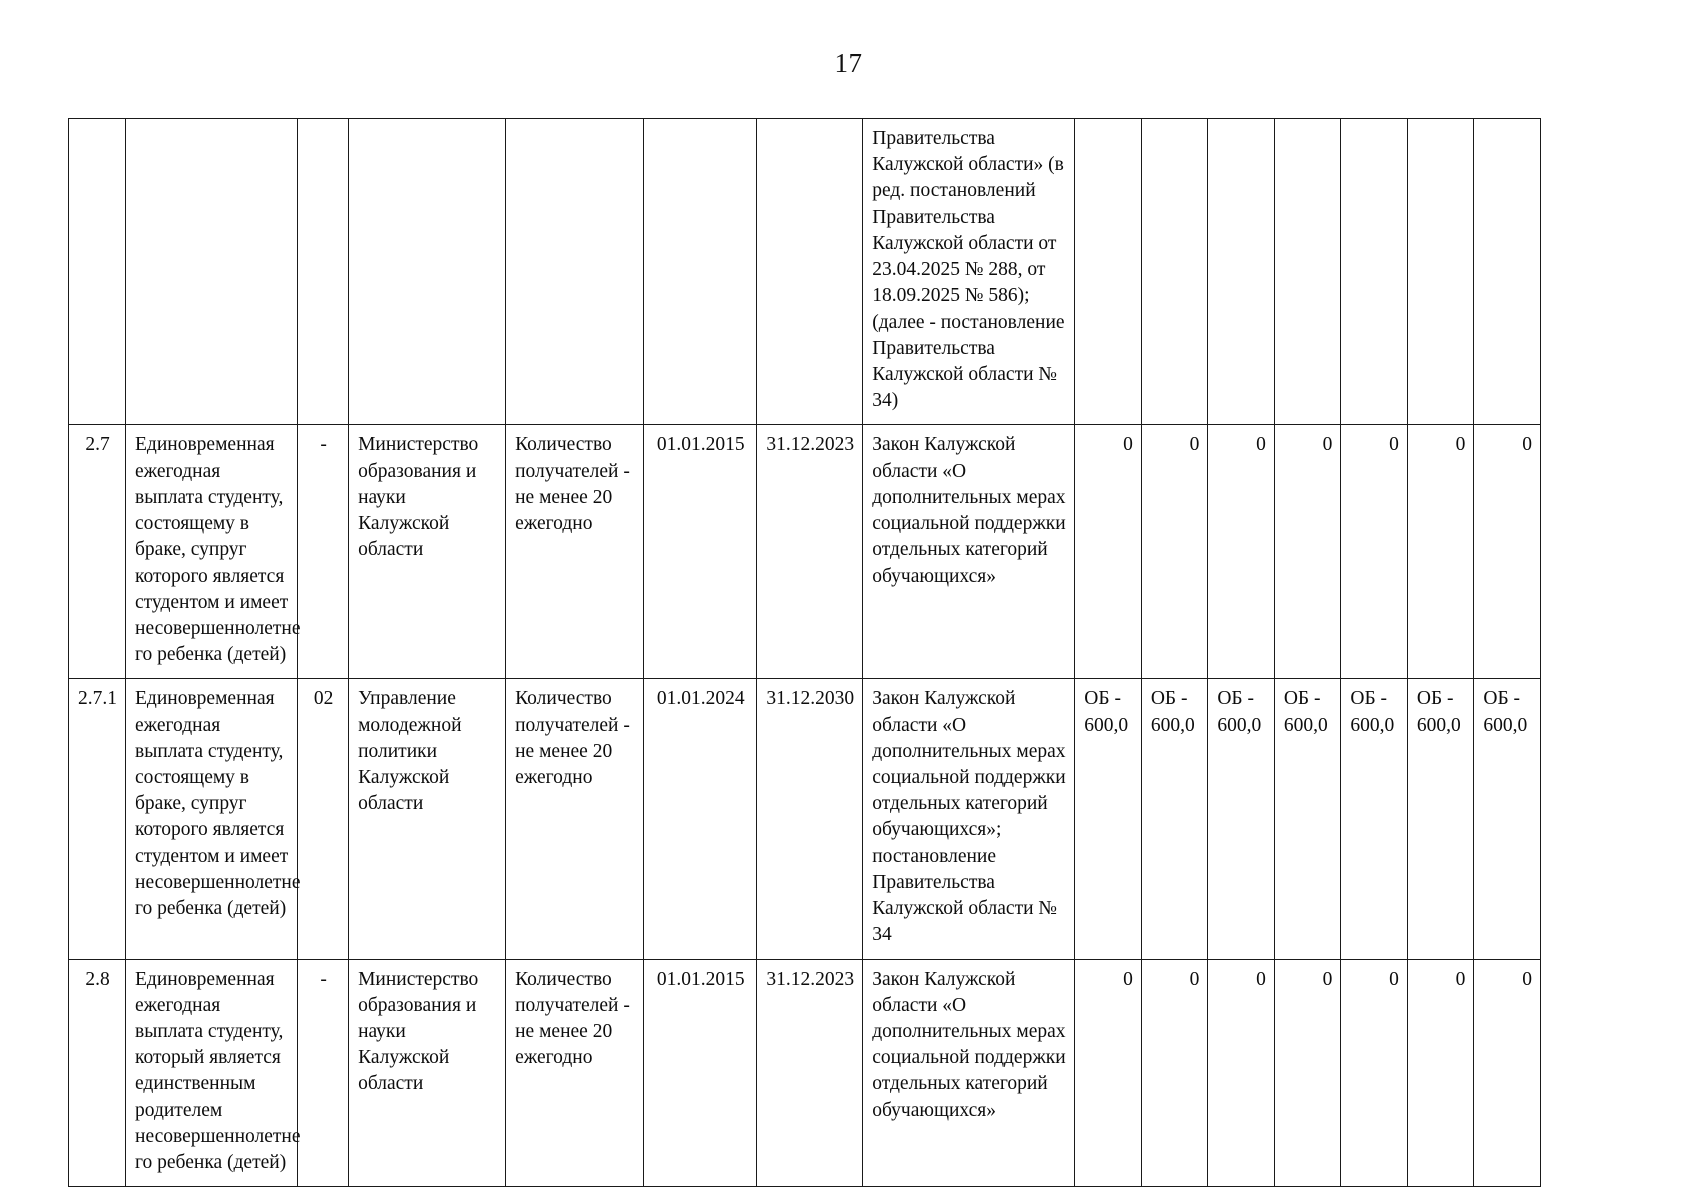 The width and height of the screenshot is (1697, 1200). Describe the element at coordinates (700, 271) in the screenshot. I see `cell-date-from` at that location.